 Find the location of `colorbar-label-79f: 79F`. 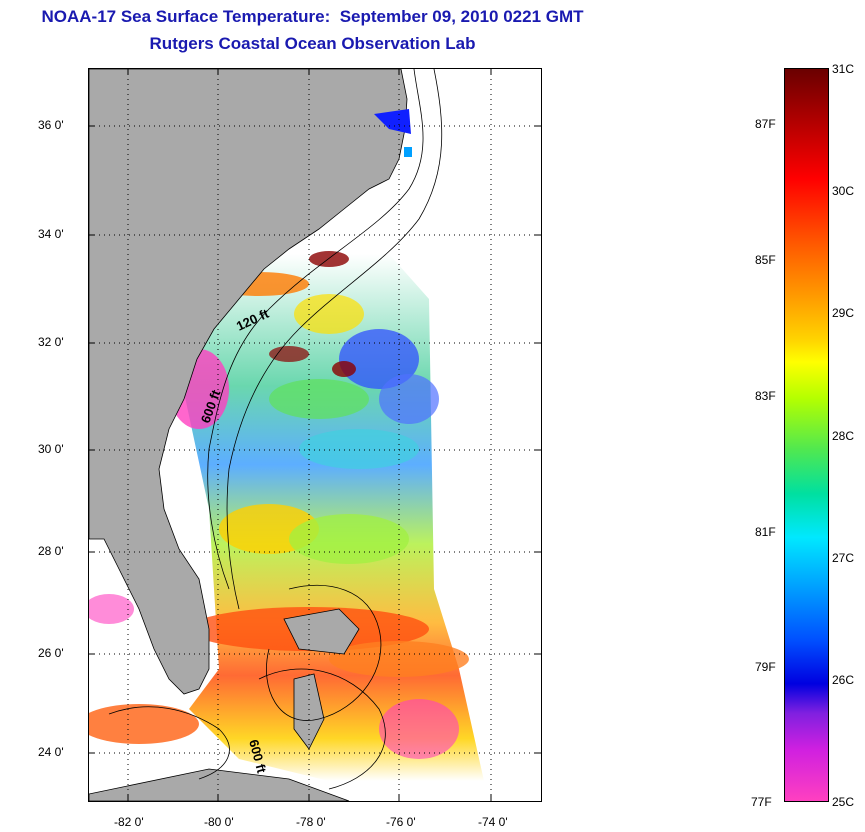

colorbar-label-79f: 79F is located at coordinates (765, 667).